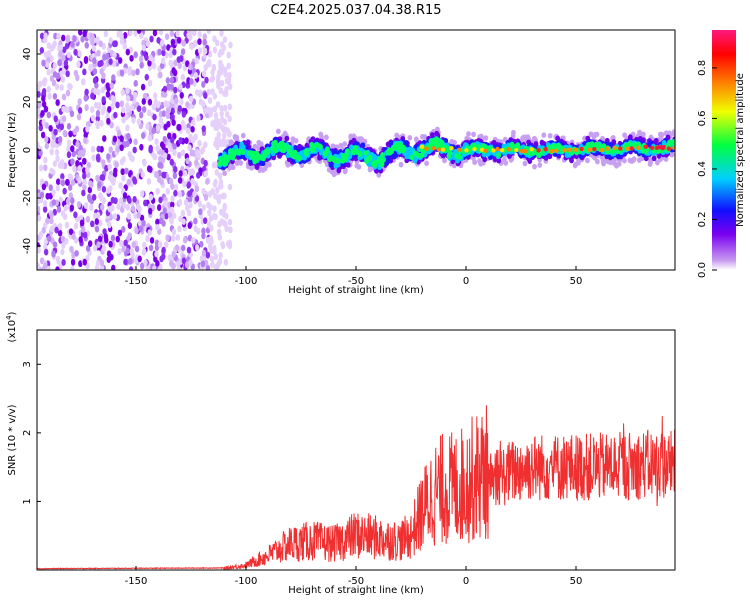 This screenshot has height=600, width=750. Describe the element at coordinates (27, 364) in the screenshot. I see `snr-y-tick-label: 3` at that location.